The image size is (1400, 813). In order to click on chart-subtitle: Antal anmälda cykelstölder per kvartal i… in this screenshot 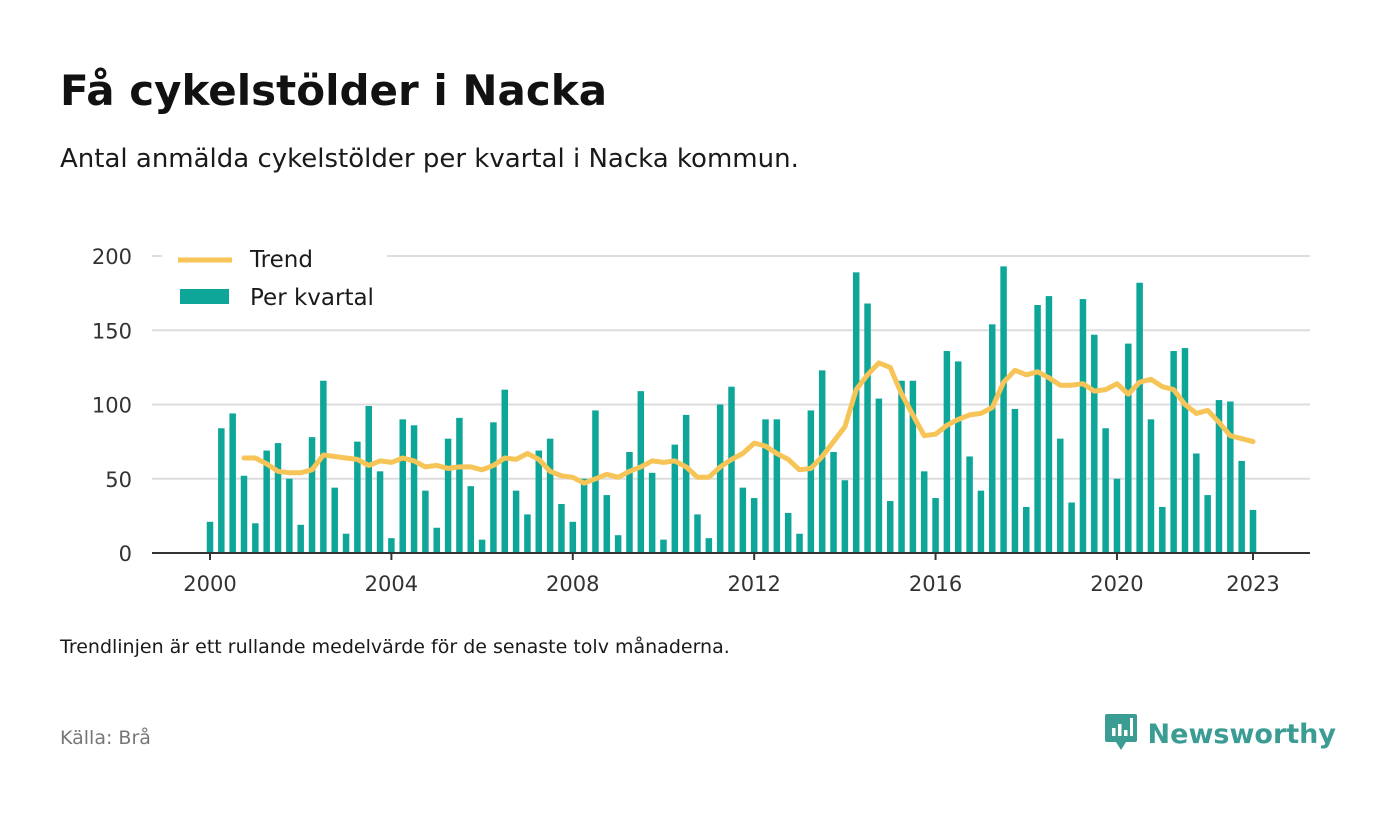, I will do `click(429, 159)`.